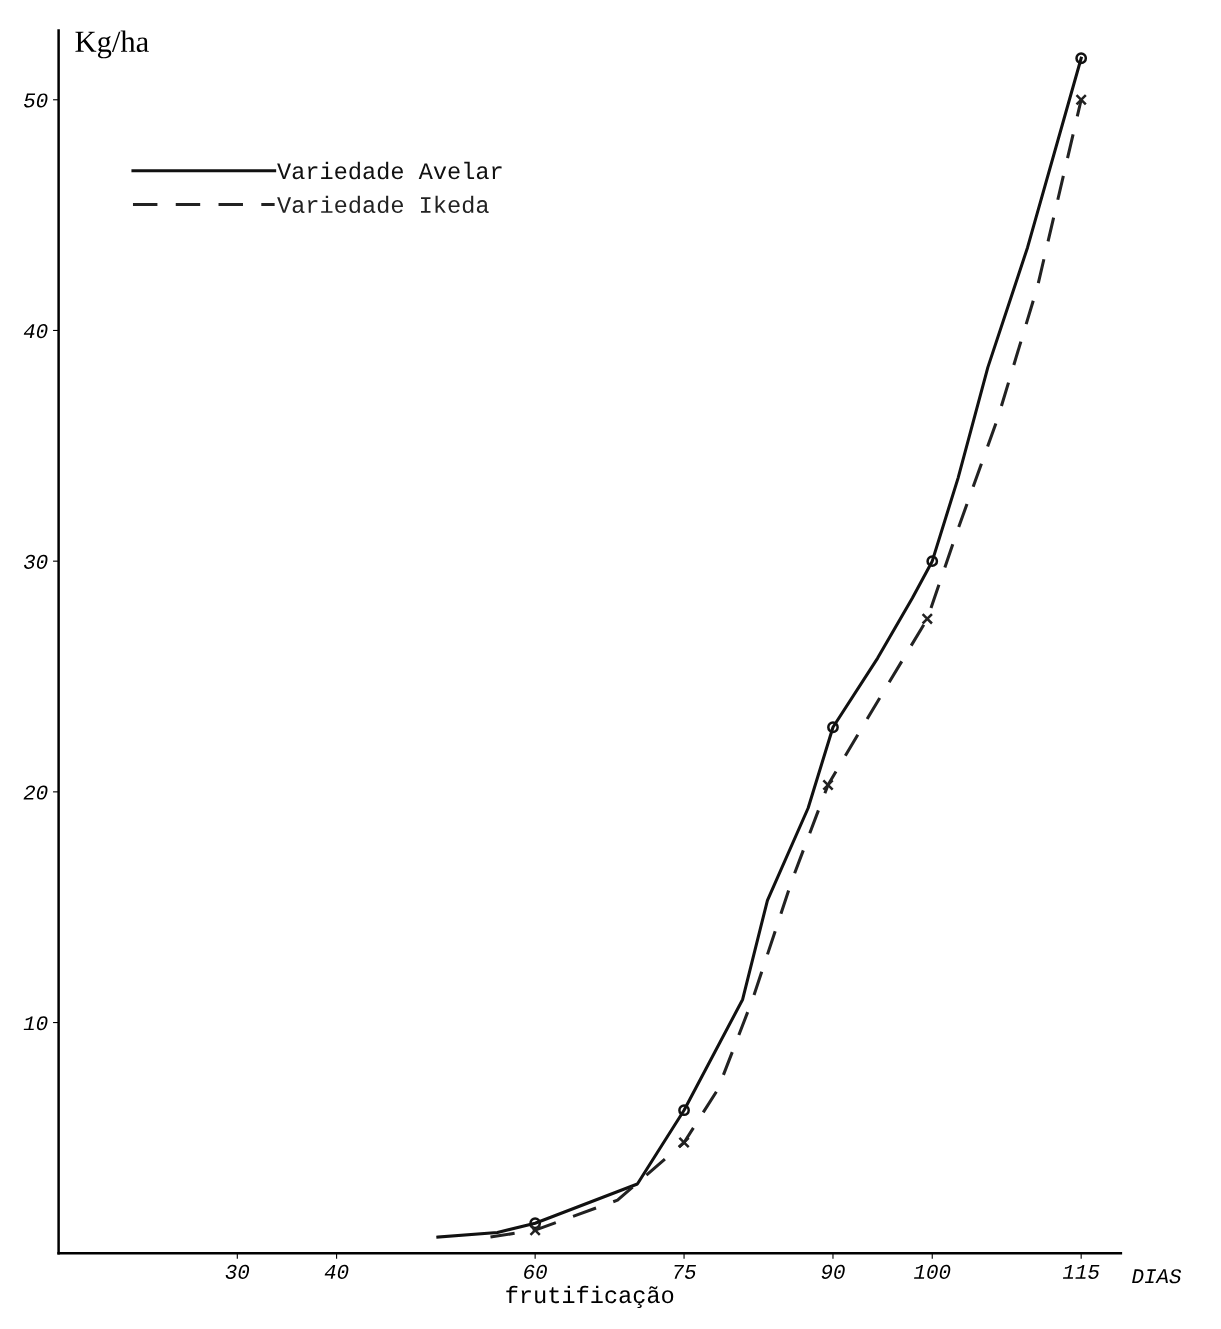  I want to click on x-tick-label: 40, so click(336, 1271).